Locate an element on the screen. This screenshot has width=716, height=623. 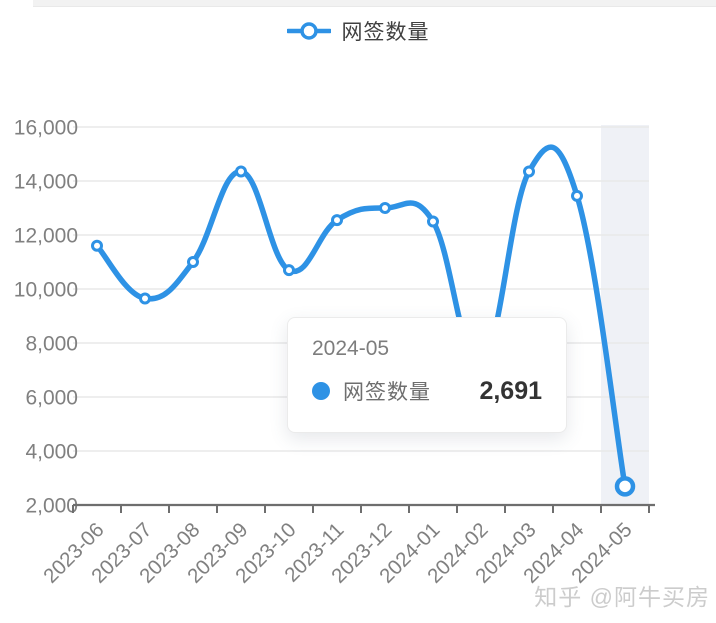
y-axis-label: 14,000 is located at coordinates (46, 181).